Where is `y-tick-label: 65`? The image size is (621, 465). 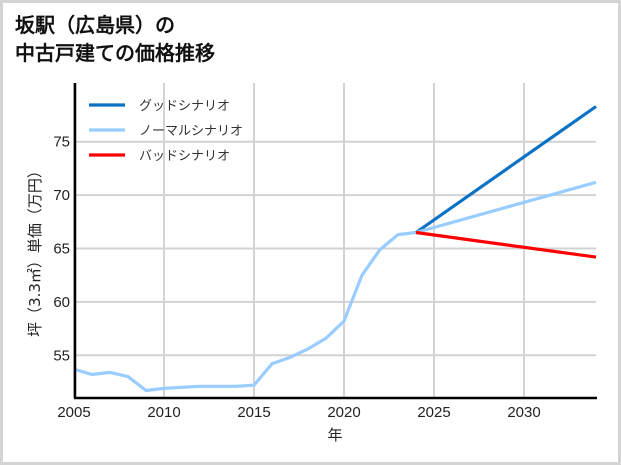 y-tick-label: 65 is located at coordinates (61, 249).